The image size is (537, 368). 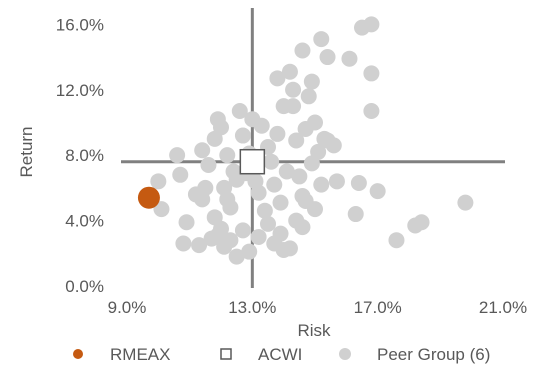 I want to click on acwi-marker, so click(x=252, y=161).